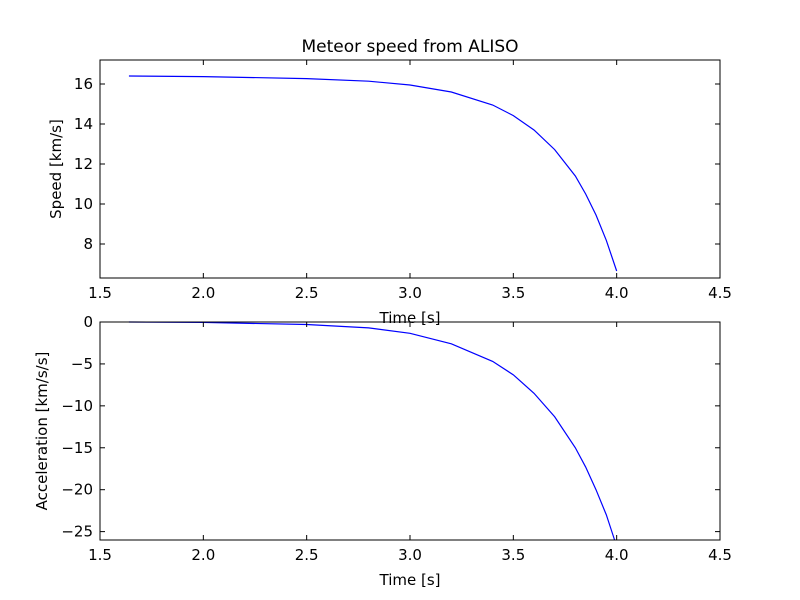 Image resolution: width=800 pixels, height=600 pixels. What do you see at coordinates (82, 364) in the screenshot?
I see `panel-2-y-tick-label: −5` at bounding box center [82, 364].